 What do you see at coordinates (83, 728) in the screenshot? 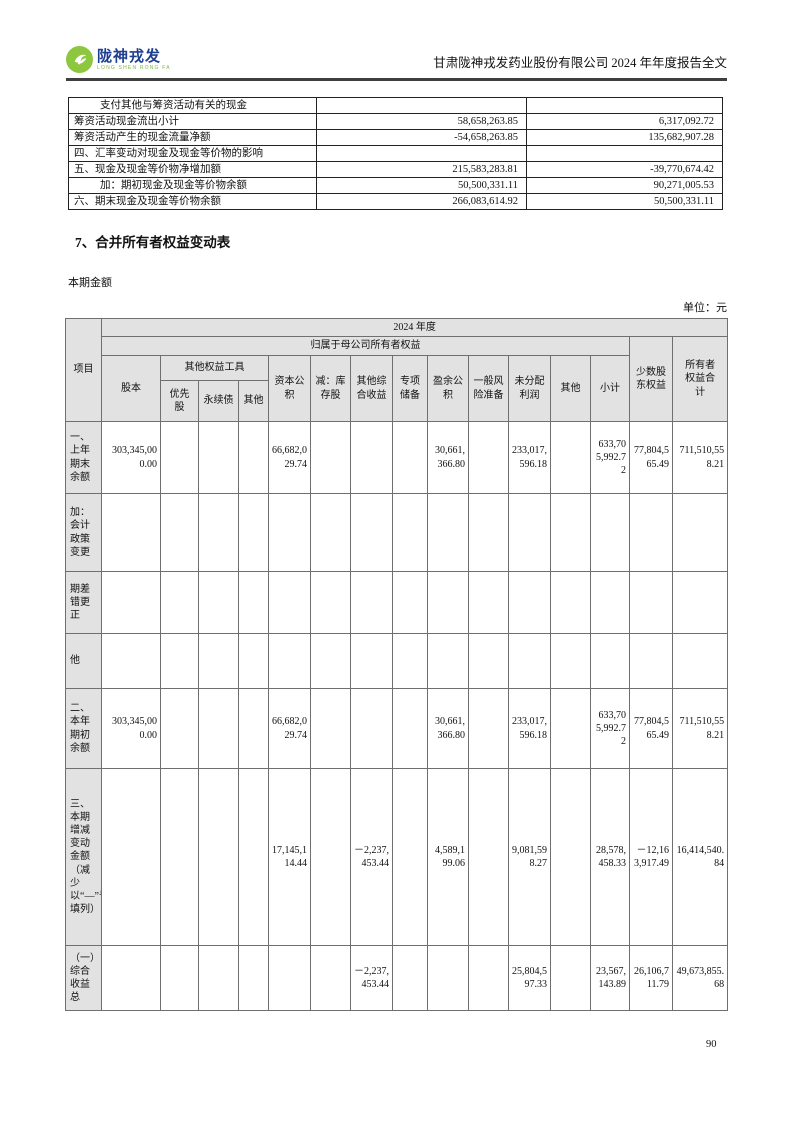
I see `equity-row-label: 二、本年期初余额` at bounding box center [83, 728].